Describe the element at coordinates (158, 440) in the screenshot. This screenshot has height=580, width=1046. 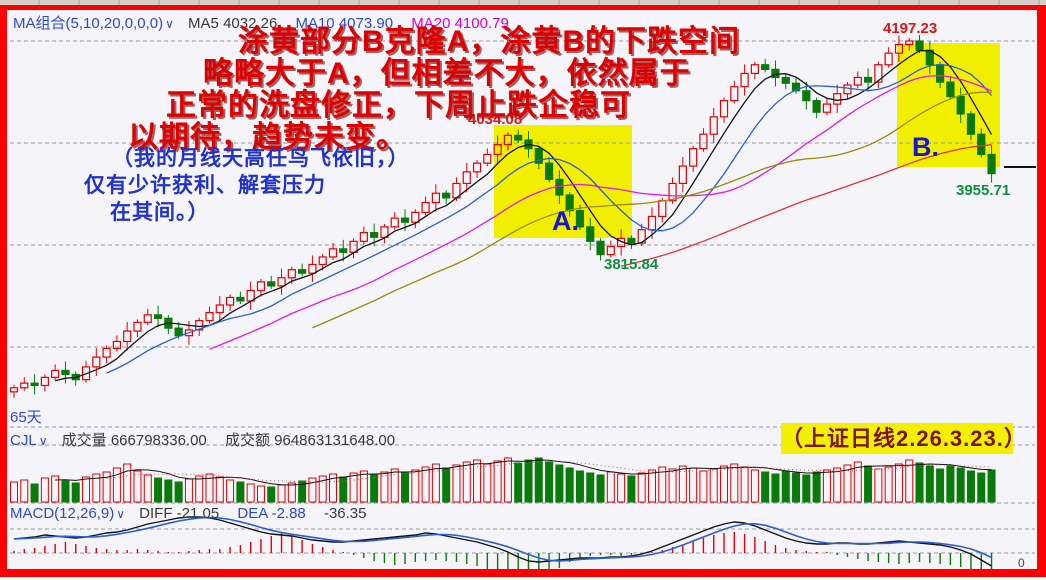
I see `volume-value: 666798336.00` at that location.